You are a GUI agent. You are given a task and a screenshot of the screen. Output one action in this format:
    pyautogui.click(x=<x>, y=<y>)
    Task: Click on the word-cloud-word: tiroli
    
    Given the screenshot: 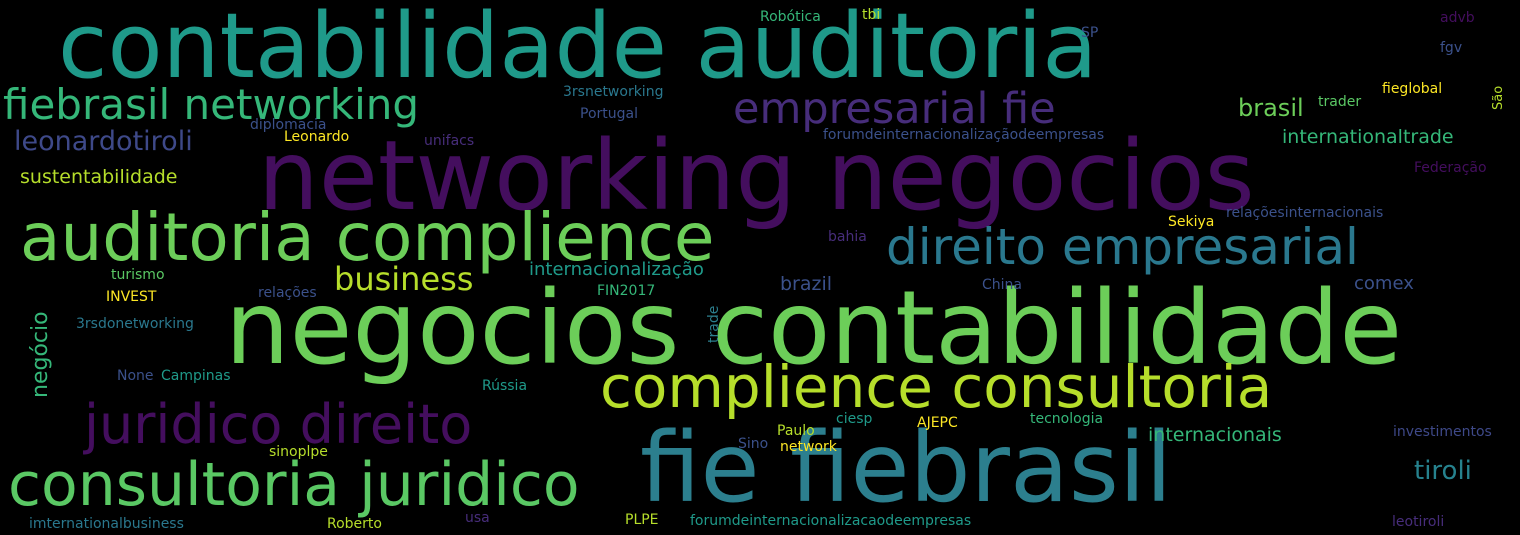 What is the action you would take?
    pyautogui.click(x=1443, y=471)
    